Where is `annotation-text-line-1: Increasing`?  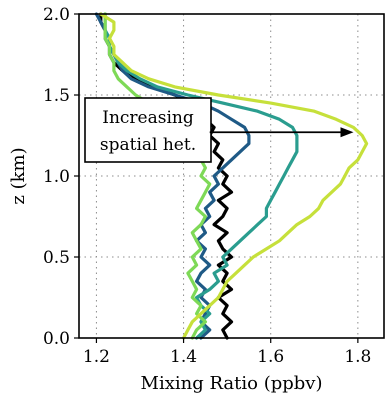 annotation-text-line-1: Increasing is located at coordinates (148, 118).